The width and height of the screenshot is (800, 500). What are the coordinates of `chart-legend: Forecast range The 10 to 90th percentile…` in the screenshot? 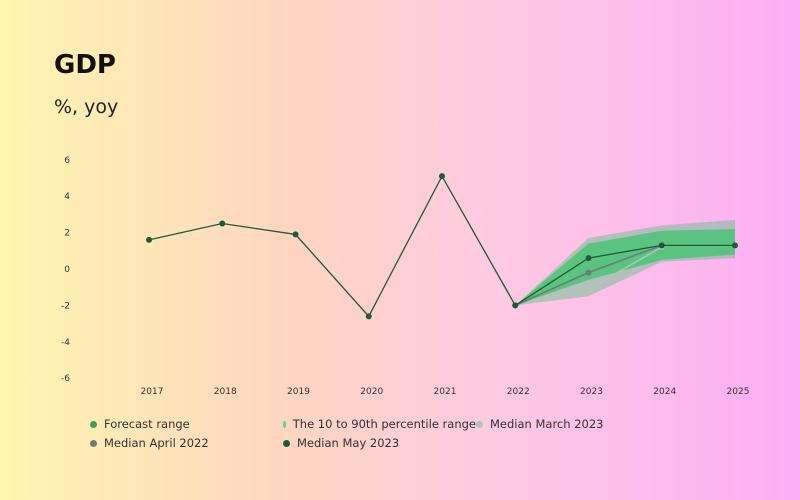 It's located at (400, 433).